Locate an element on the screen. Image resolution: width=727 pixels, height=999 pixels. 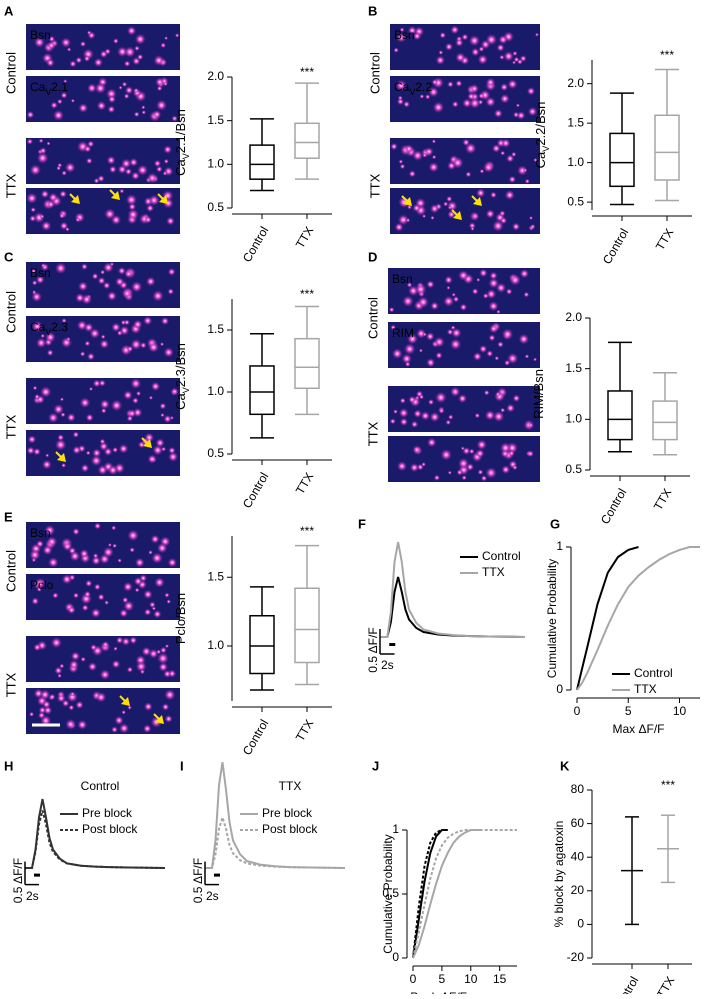
panel-letter: G is located at coordinates (555, 523).